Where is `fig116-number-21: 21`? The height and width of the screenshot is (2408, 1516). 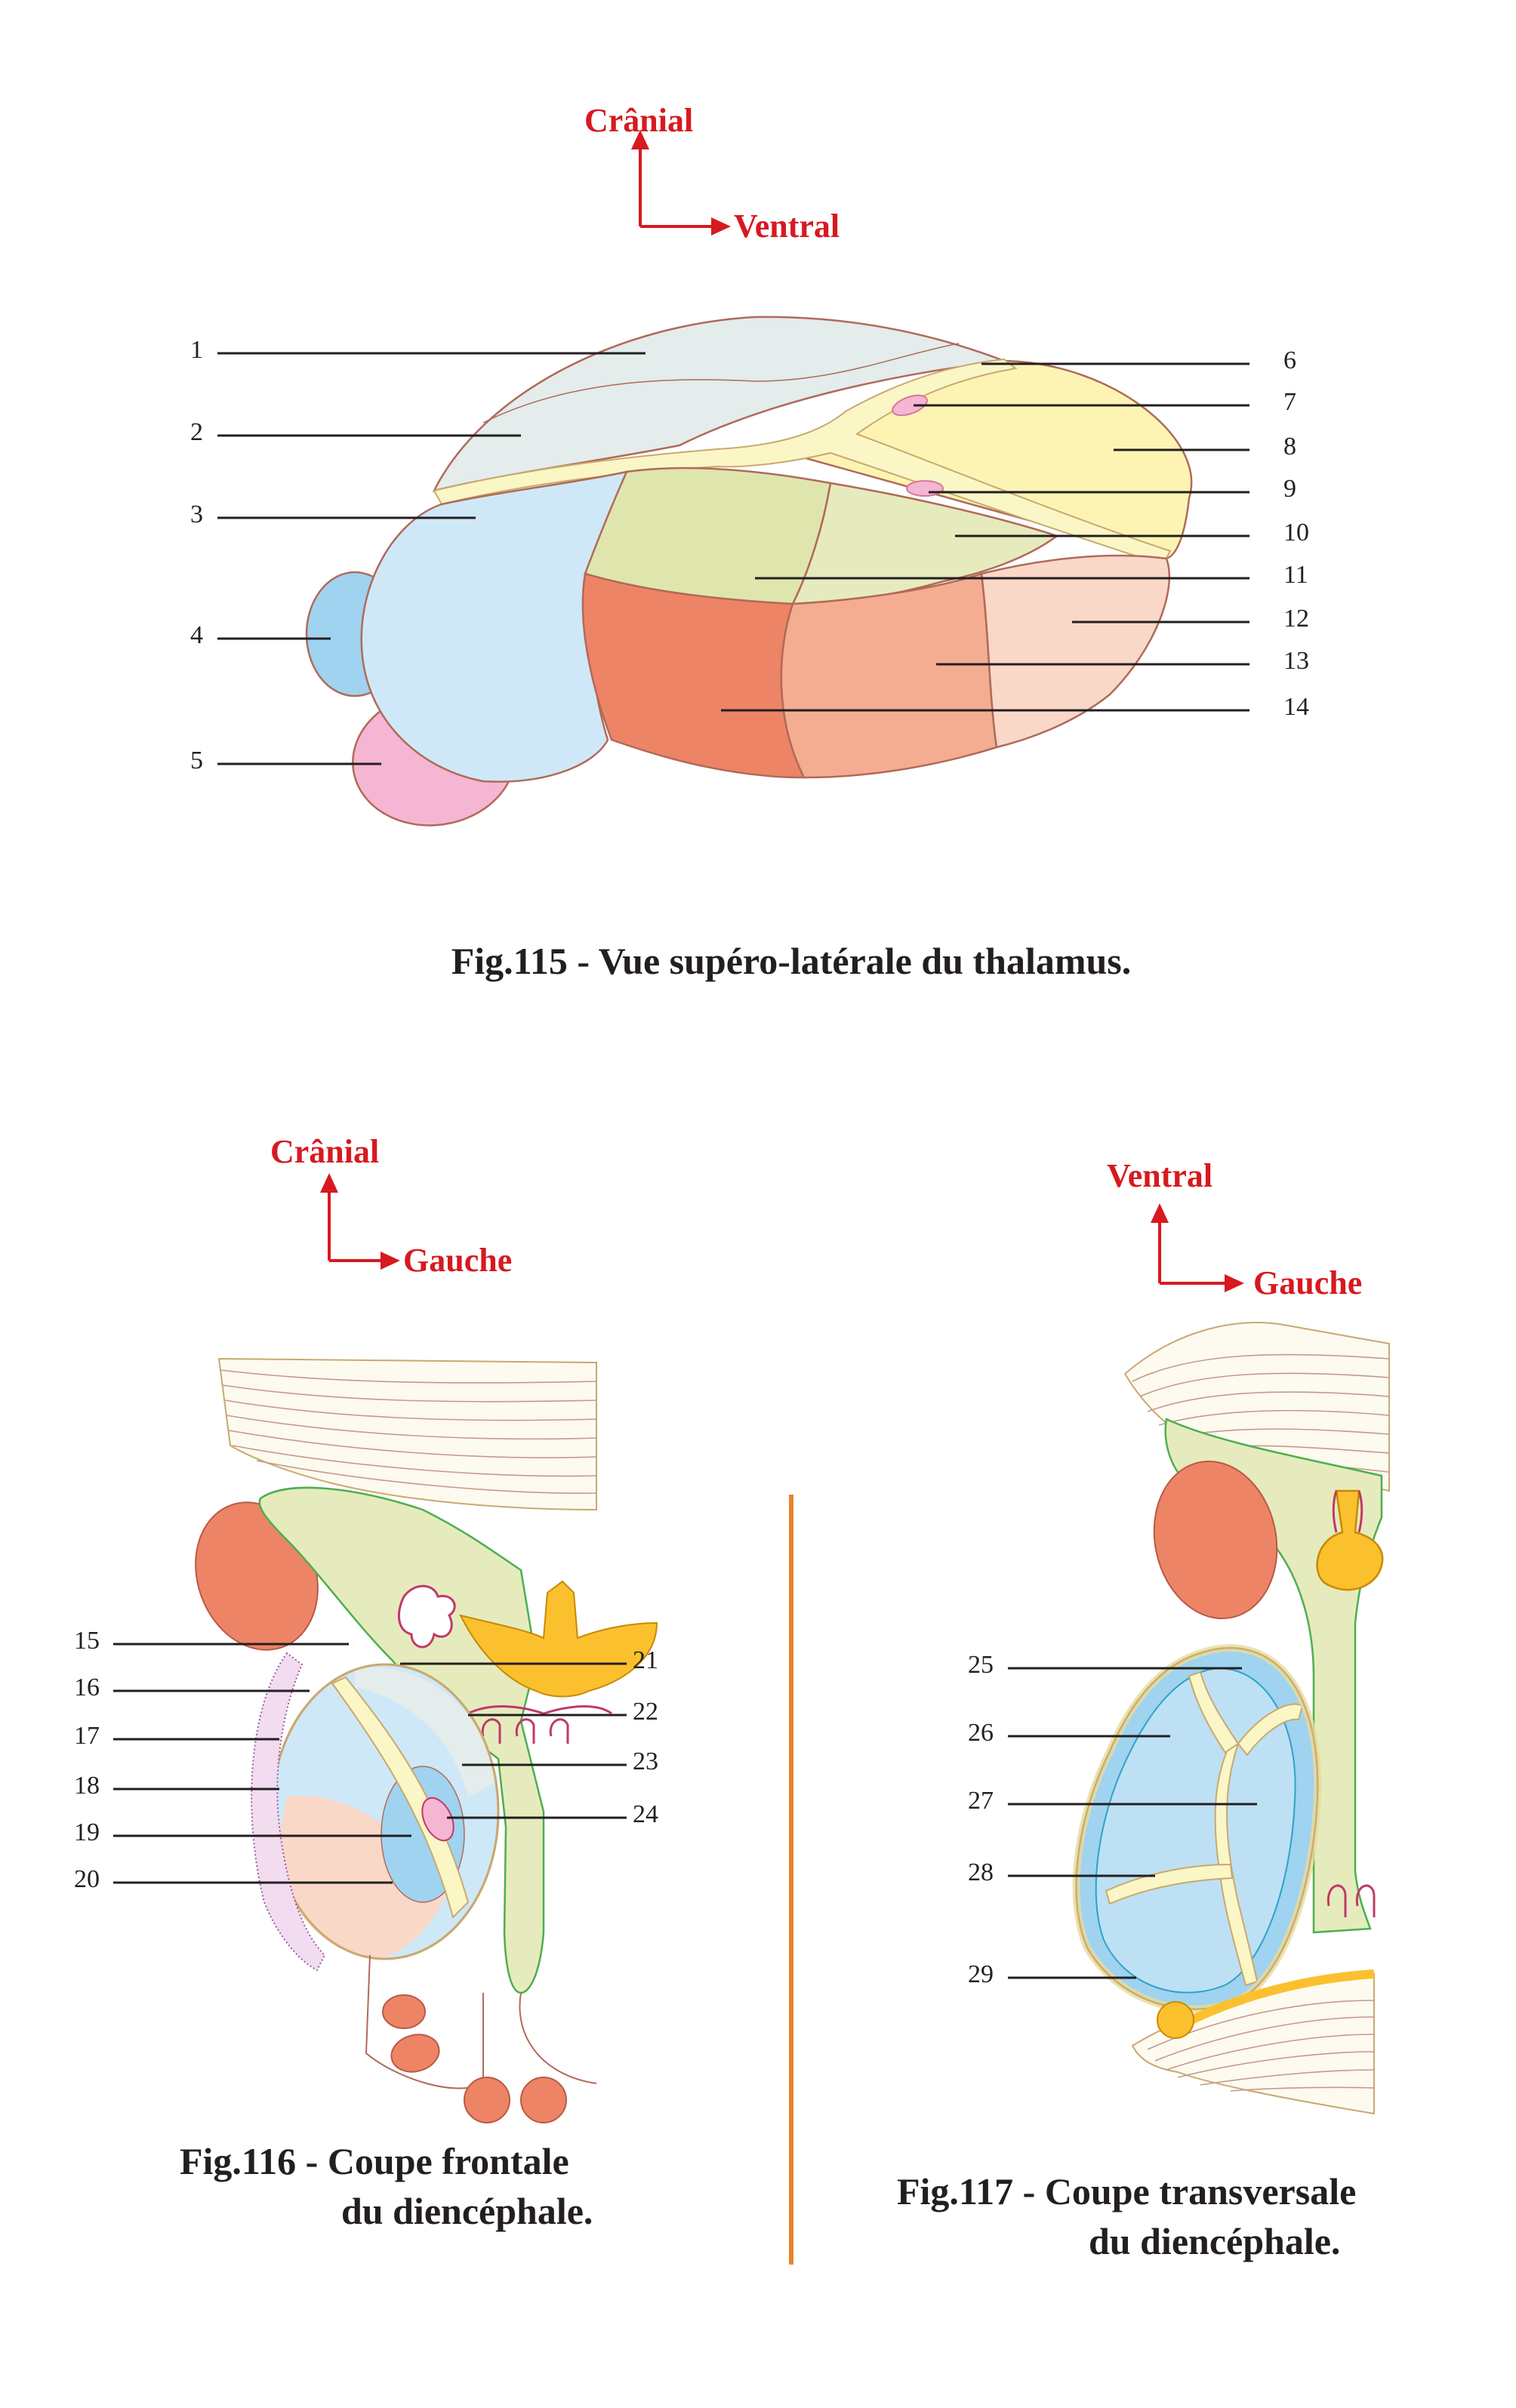 fig116-number-21: 21 is located at coordinates (645, 1660).